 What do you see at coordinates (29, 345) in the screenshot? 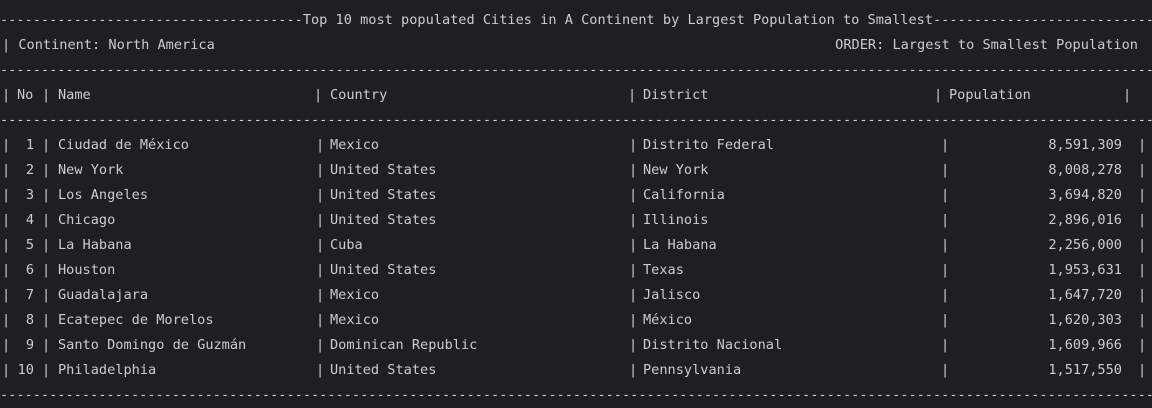
I see `row-number: 9` at bounding box center [29, 345].